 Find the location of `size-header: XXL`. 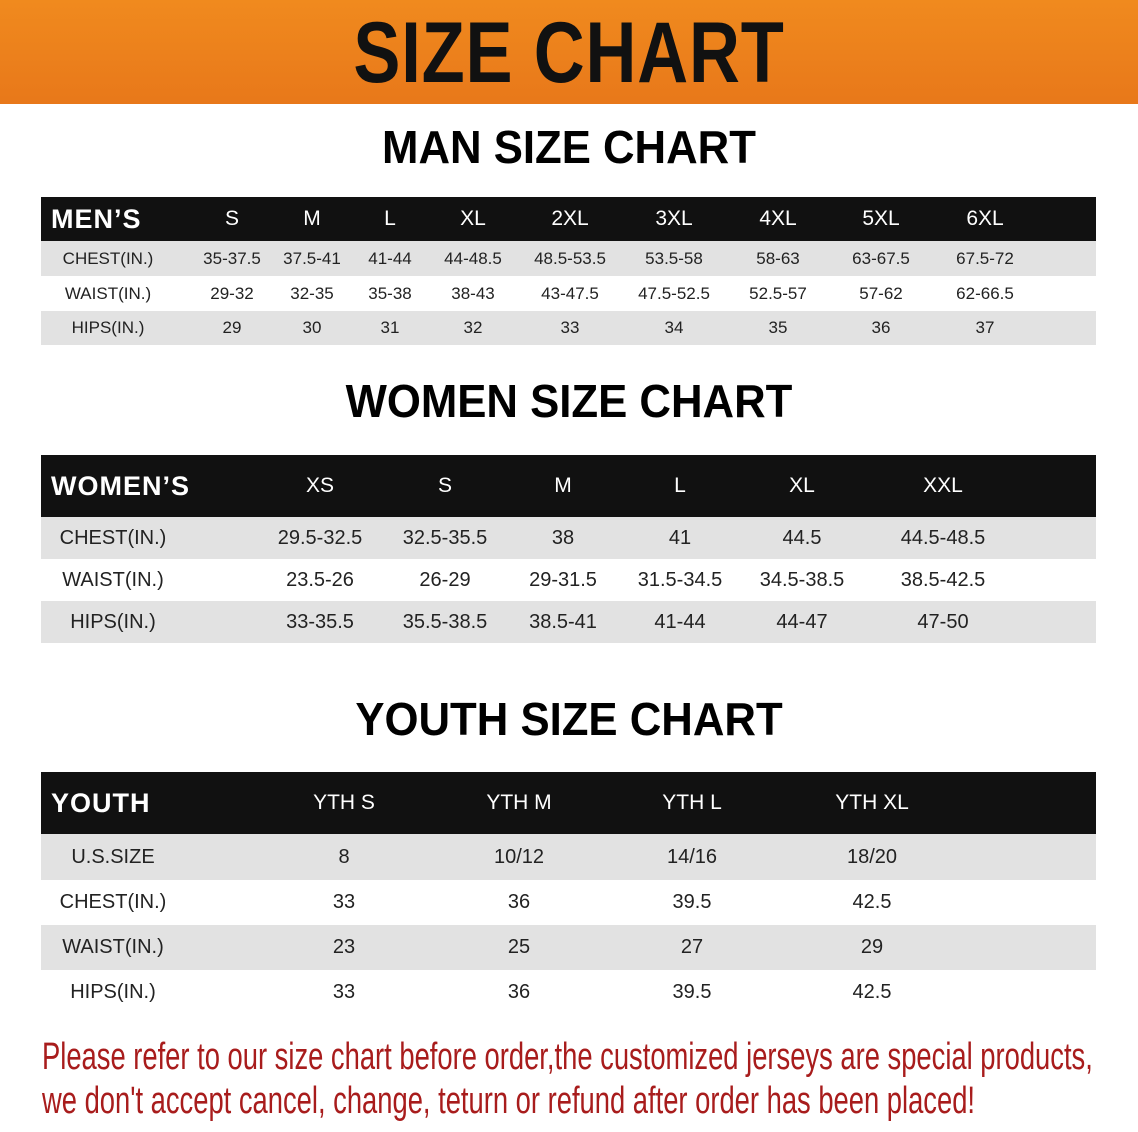

size-header: XXL is located at coordinates (943, 485).